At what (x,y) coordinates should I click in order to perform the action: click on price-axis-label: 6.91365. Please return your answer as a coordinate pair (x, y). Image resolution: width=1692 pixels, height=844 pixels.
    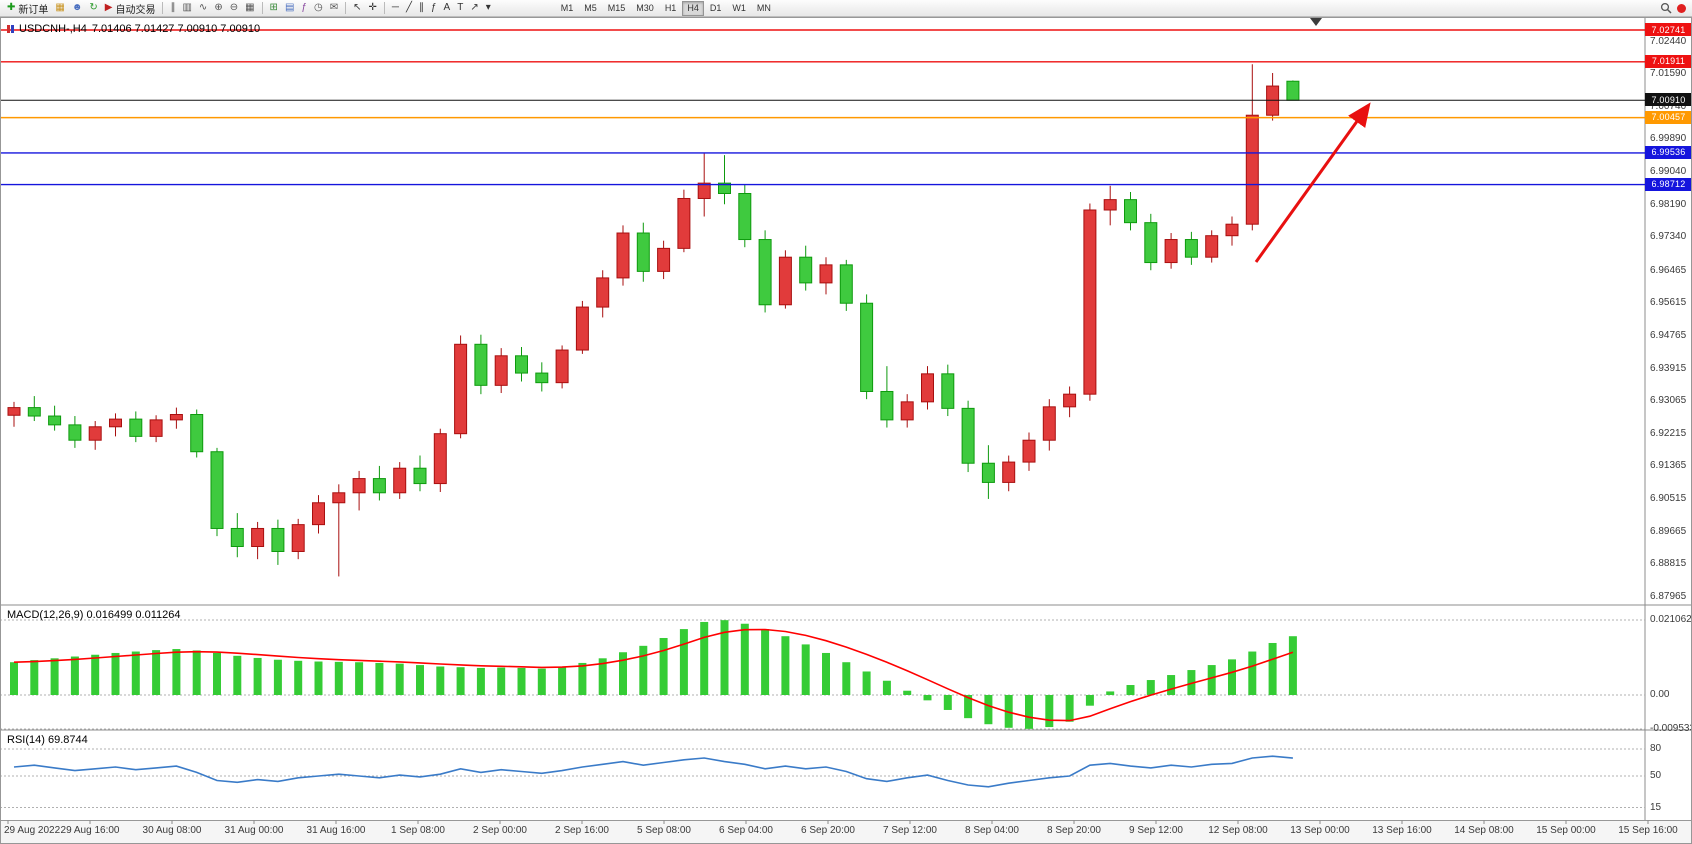
    Looking at the image, I should click on (1668, 466).